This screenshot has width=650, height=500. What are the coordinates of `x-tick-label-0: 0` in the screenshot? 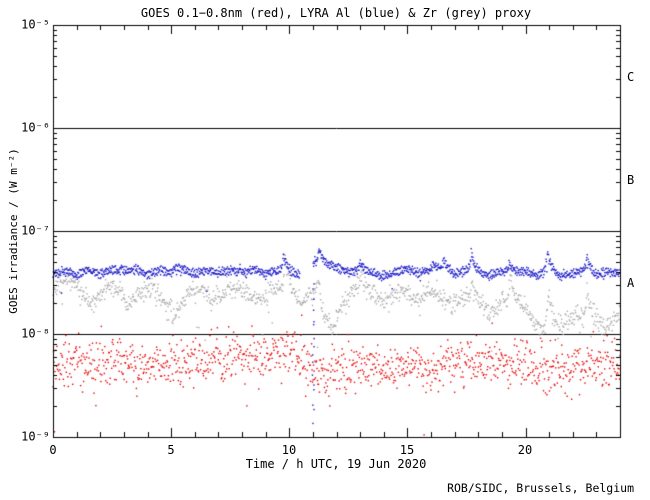 It's located at (53, 450).